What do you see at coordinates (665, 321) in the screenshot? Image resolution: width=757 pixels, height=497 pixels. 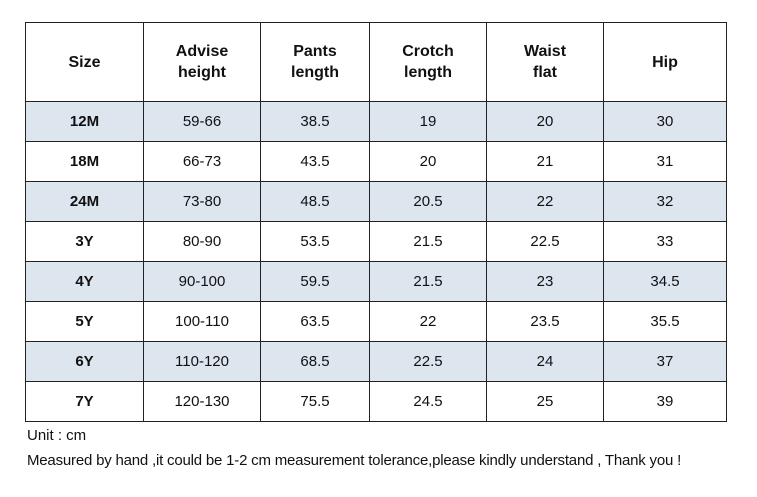 I see `hip-cell: 35.5` at bounding box center [665, 321].